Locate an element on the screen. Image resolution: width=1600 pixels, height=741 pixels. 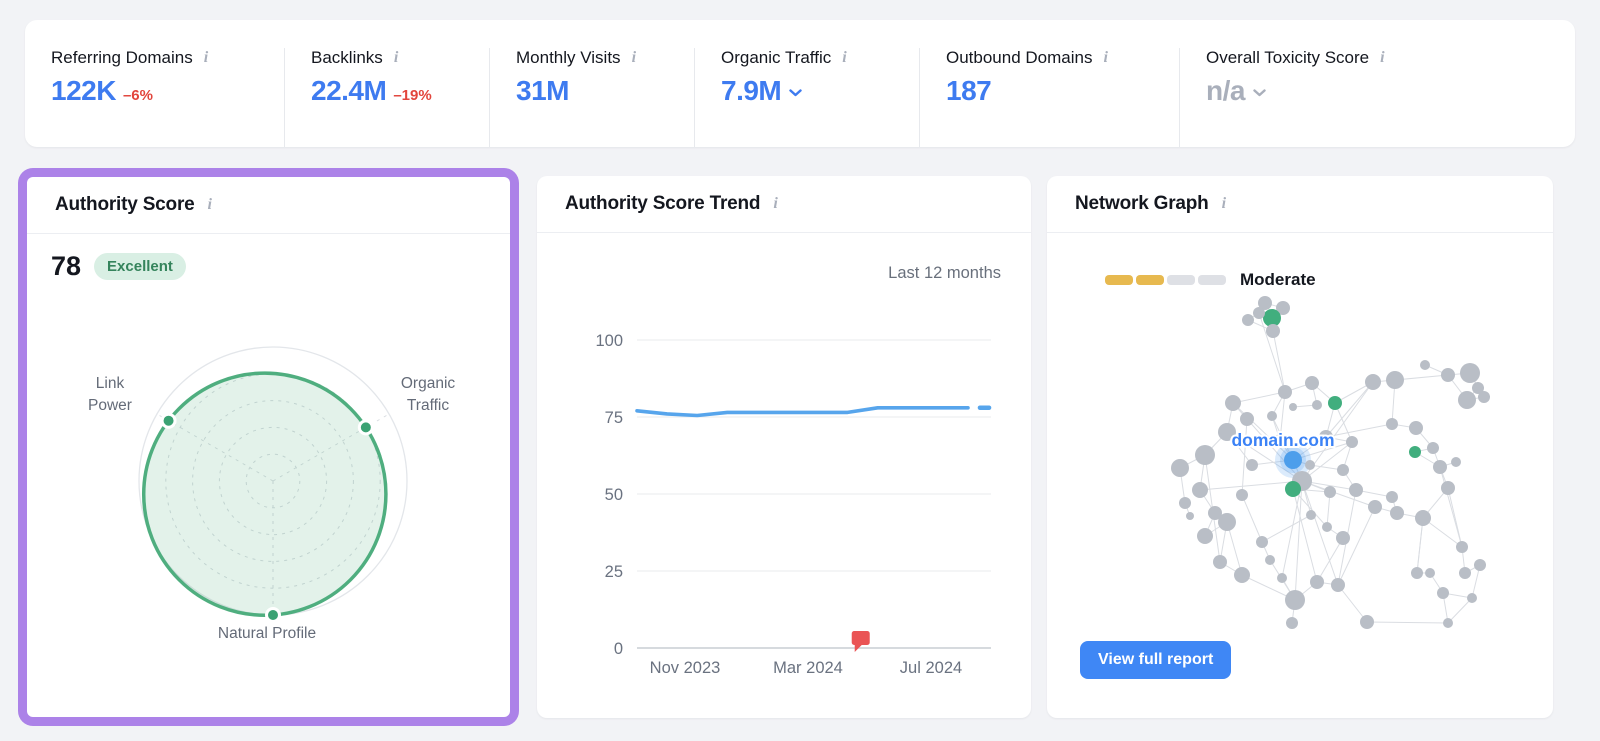
network-domain-label: domain.com is located at coordinates (1282, 440).